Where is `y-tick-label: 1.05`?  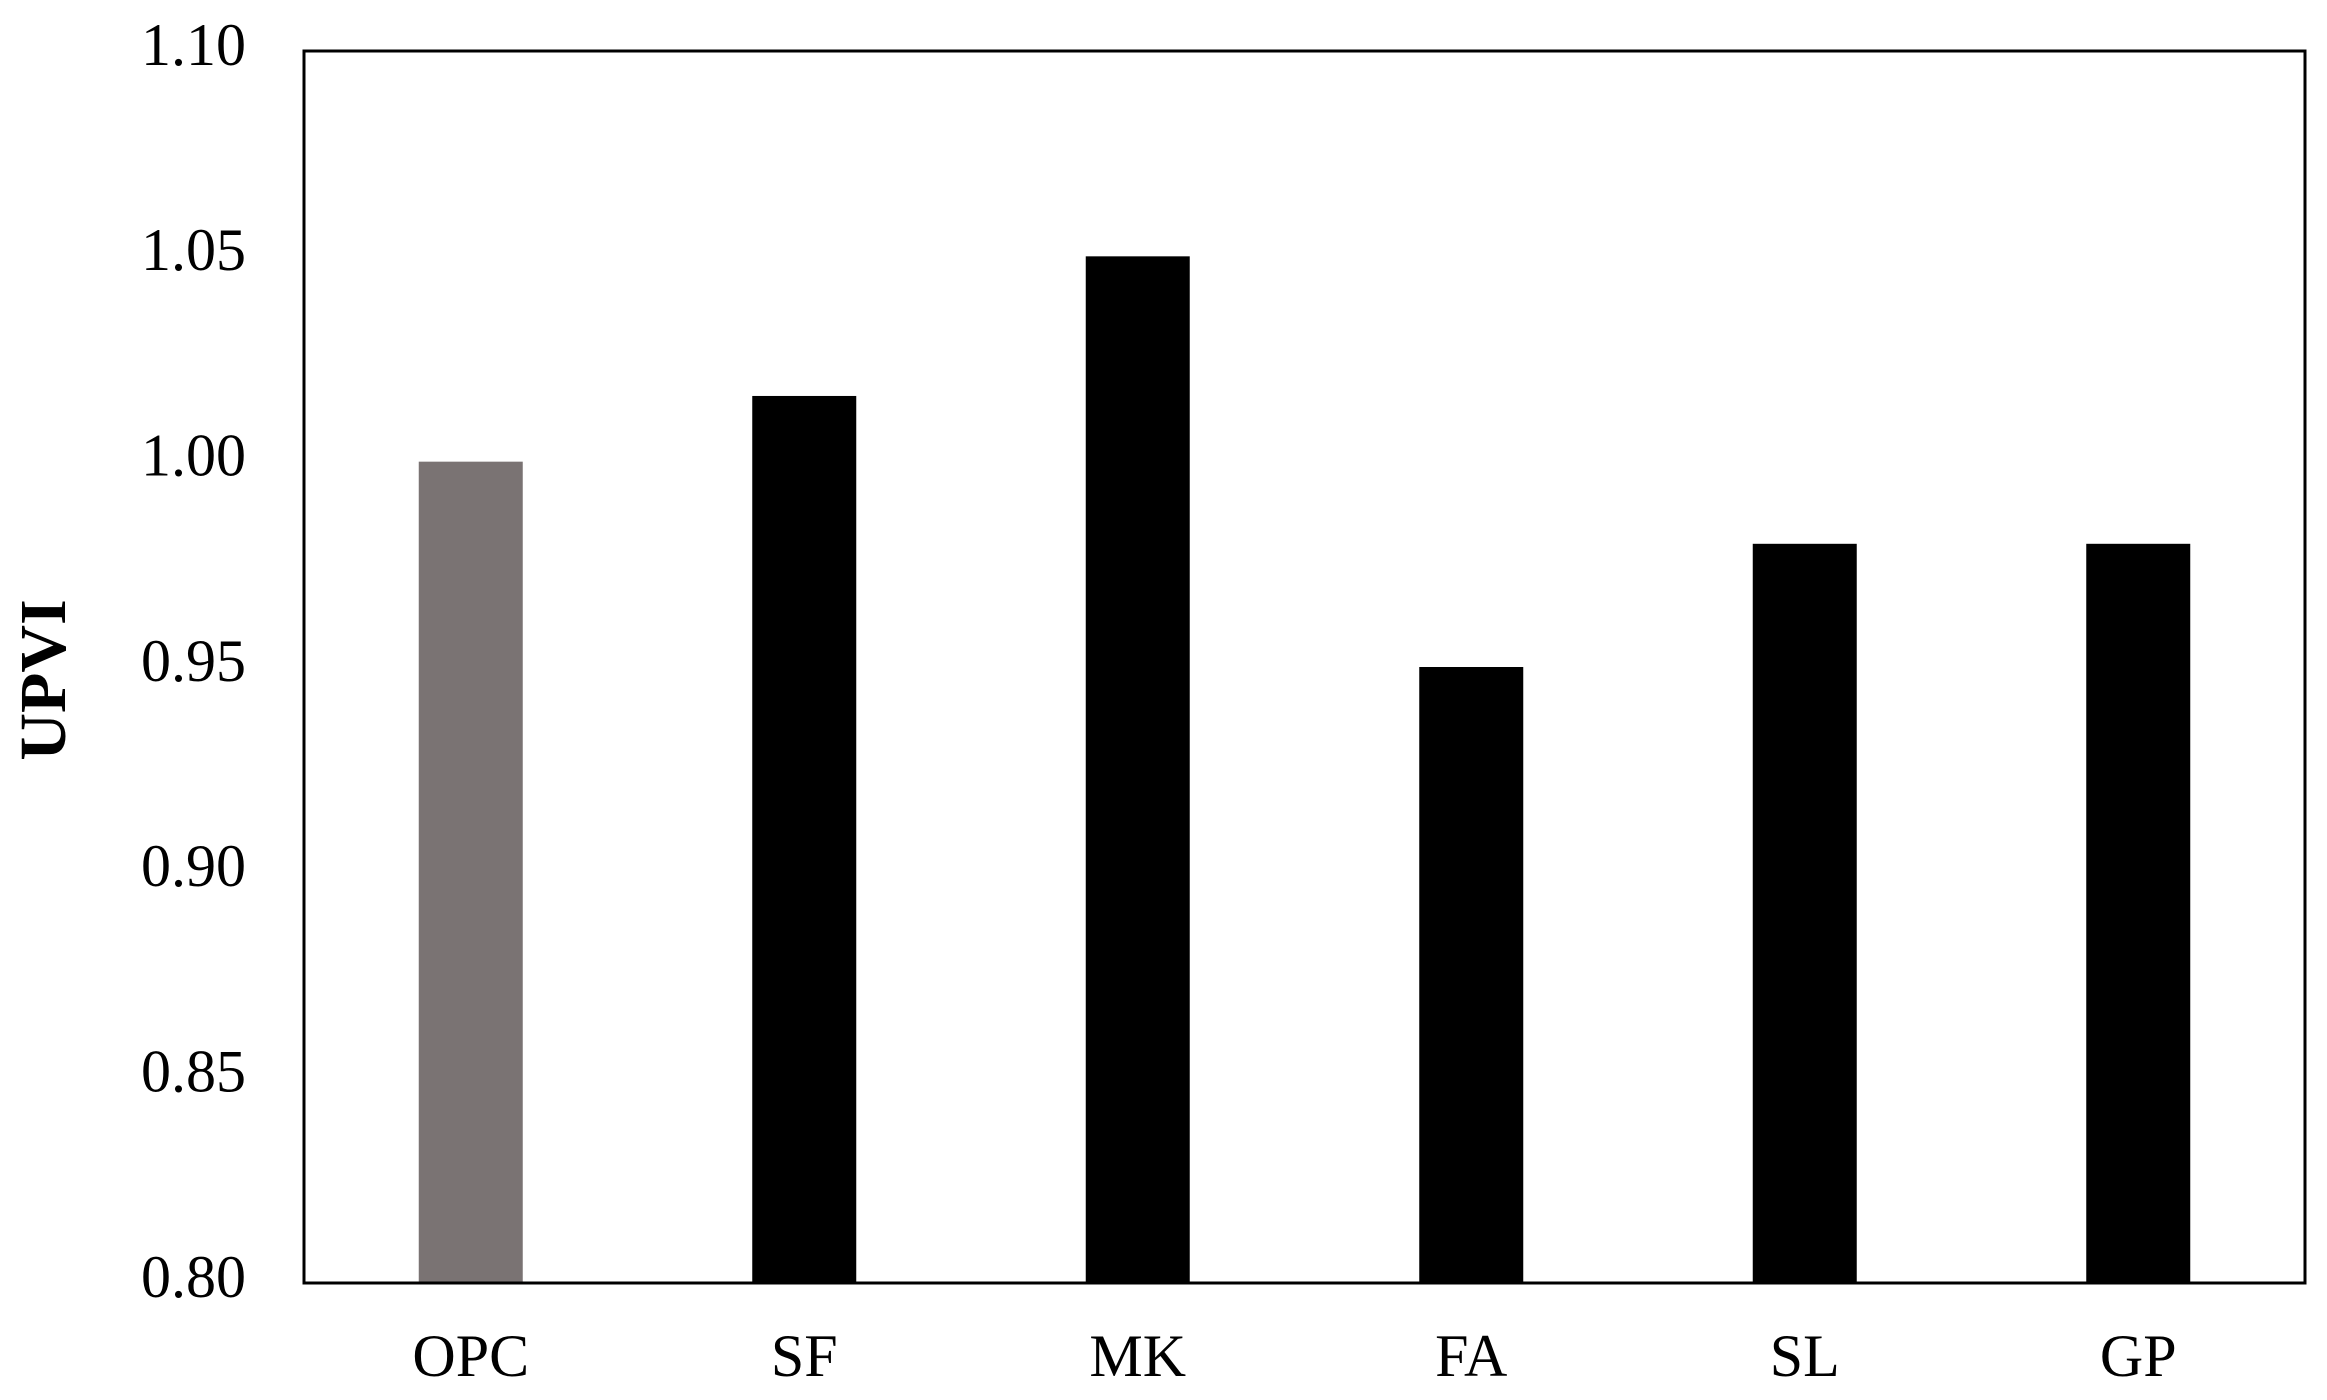
y-tick-label: 1.05 is located at coordinates (193, 250).